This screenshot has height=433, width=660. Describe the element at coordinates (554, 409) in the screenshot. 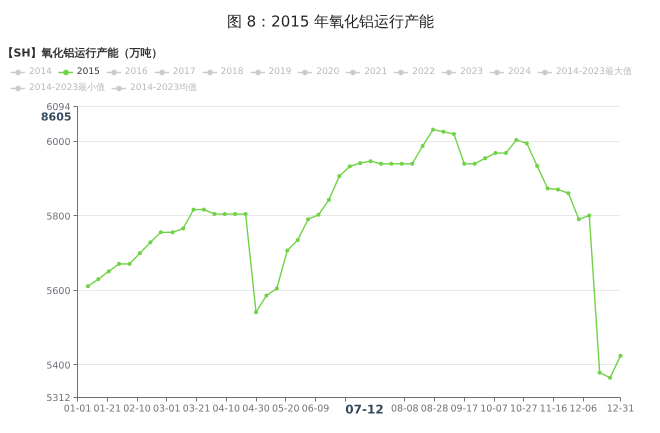

I see `x-tick-label: 11-16` at that location.